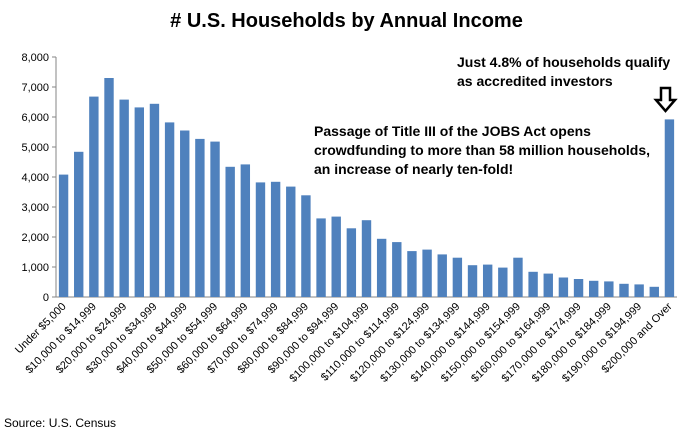 The width and height of the screenshot is (693, 437). I want to click on y-tick-label: 4,000, so click(35, 178).